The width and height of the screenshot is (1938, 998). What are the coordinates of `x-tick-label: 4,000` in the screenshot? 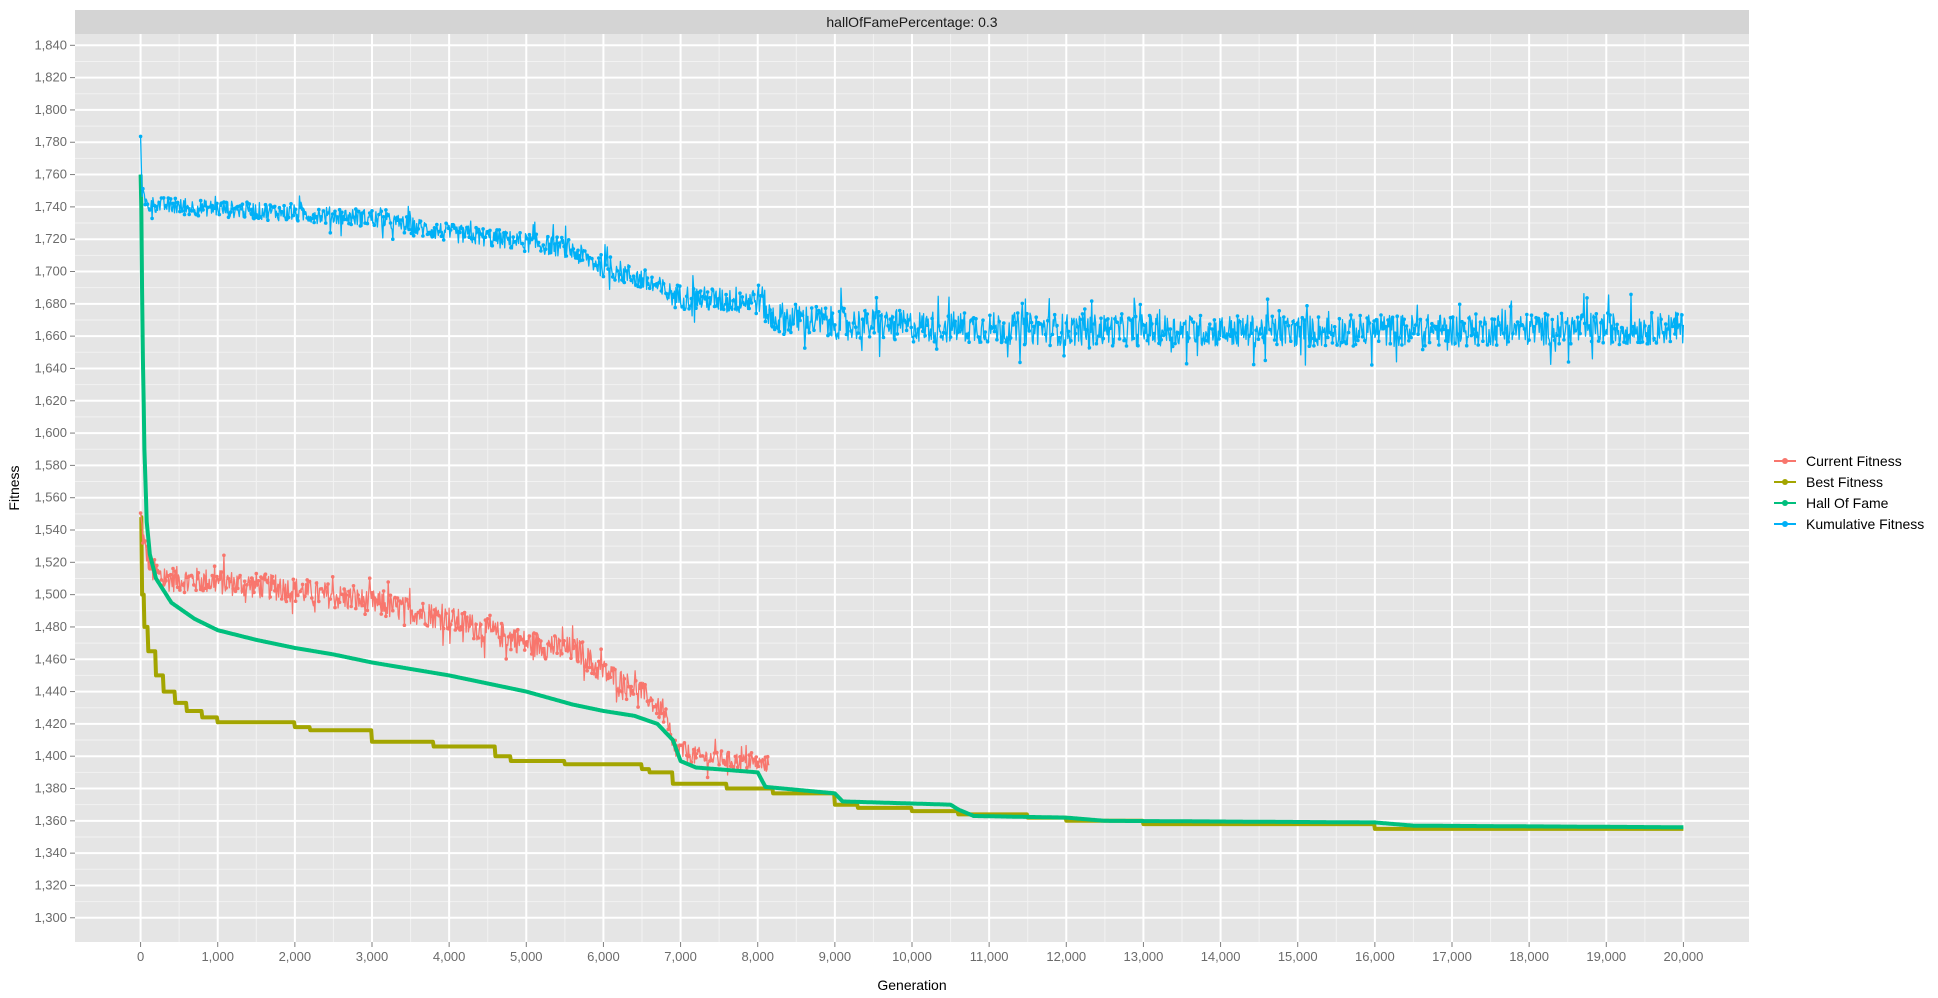 It's located at (449, 956).